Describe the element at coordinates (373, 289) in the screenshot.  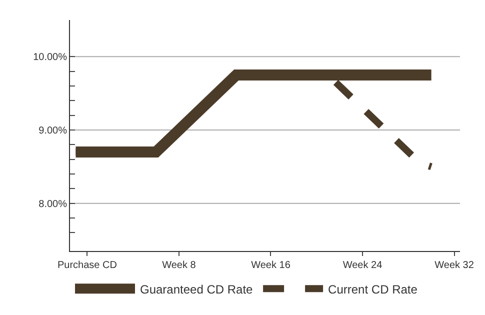
I see `legend-label: Current CD Rate` at that location.